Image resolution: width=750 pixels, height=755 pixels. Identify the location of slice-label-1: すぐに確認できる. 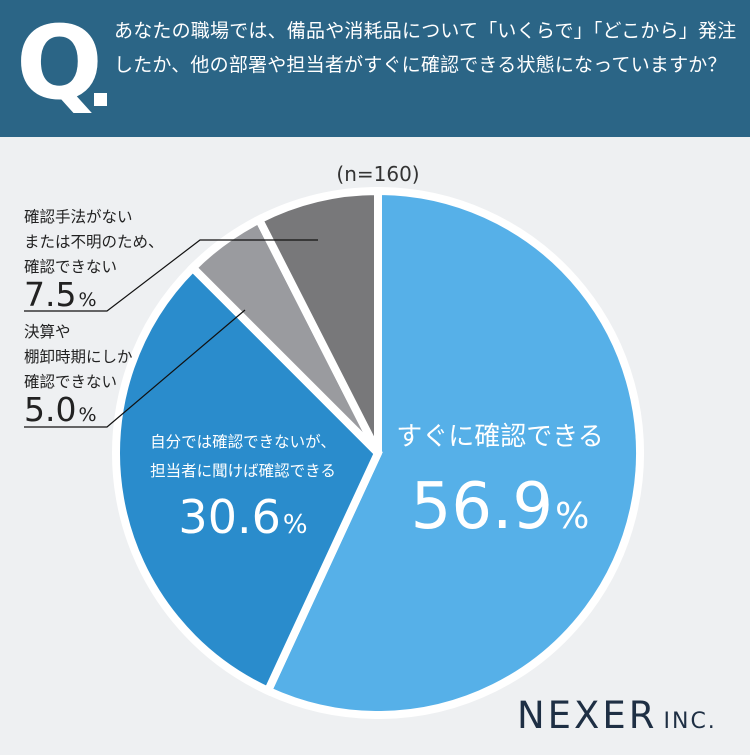
(499, 437).